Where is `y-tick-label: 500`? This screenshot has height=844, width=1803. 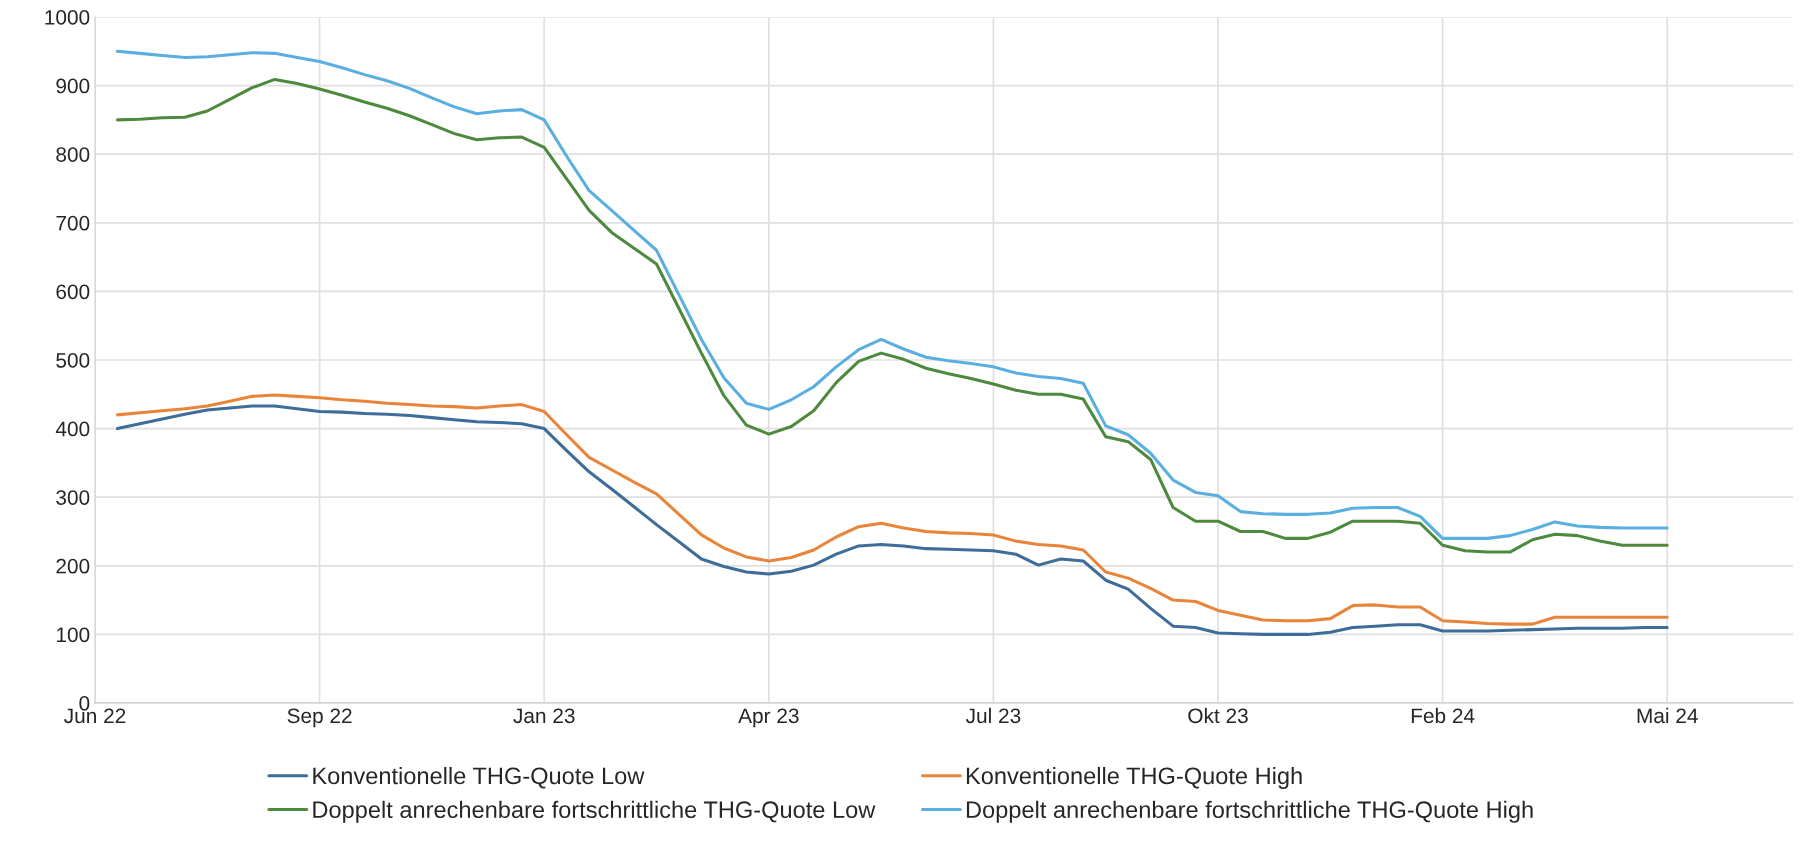 y-tick-label: 500 is located at coordinates (73, 360).